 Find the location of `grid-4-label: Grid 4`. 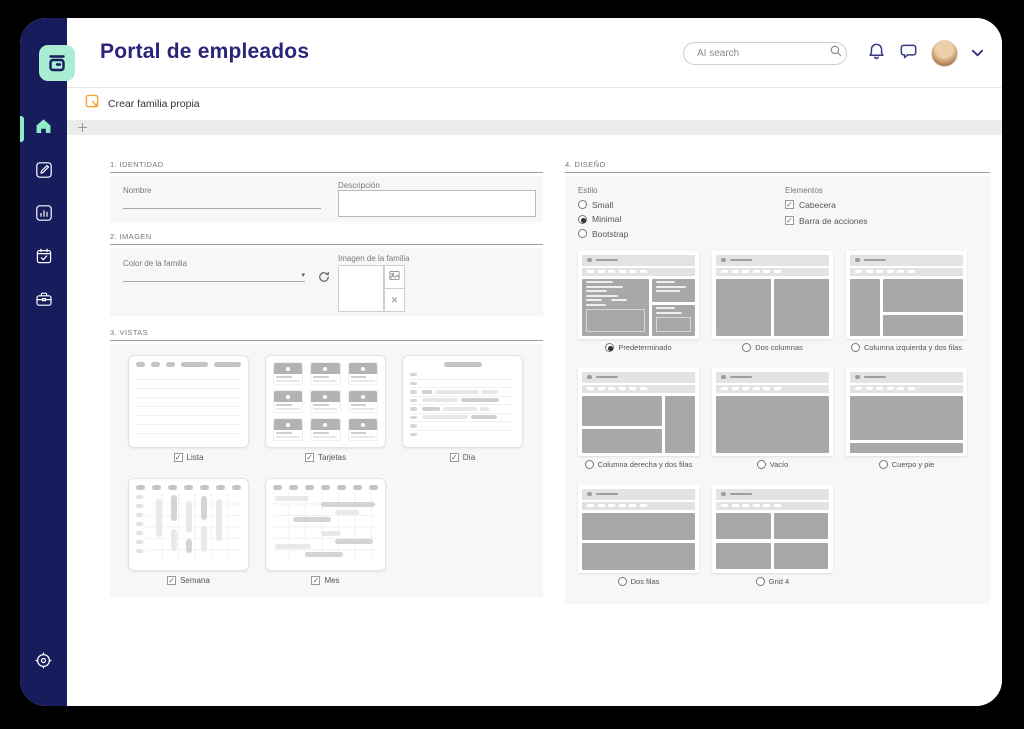

grid-4-label: Grid 4 is located at coordinates (779, 581).